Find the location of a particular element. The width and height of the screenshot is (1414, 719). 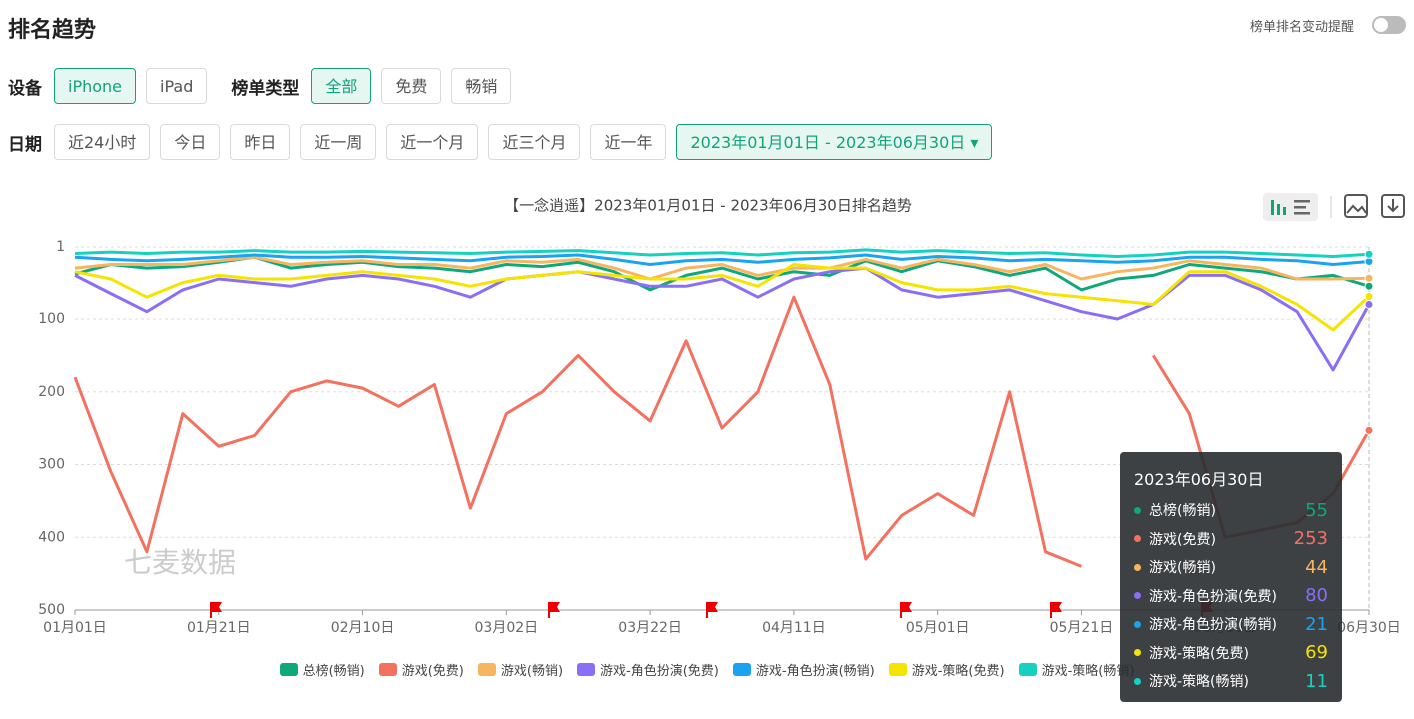

date-button: 近三个月 is located at coordinates (534, 142).